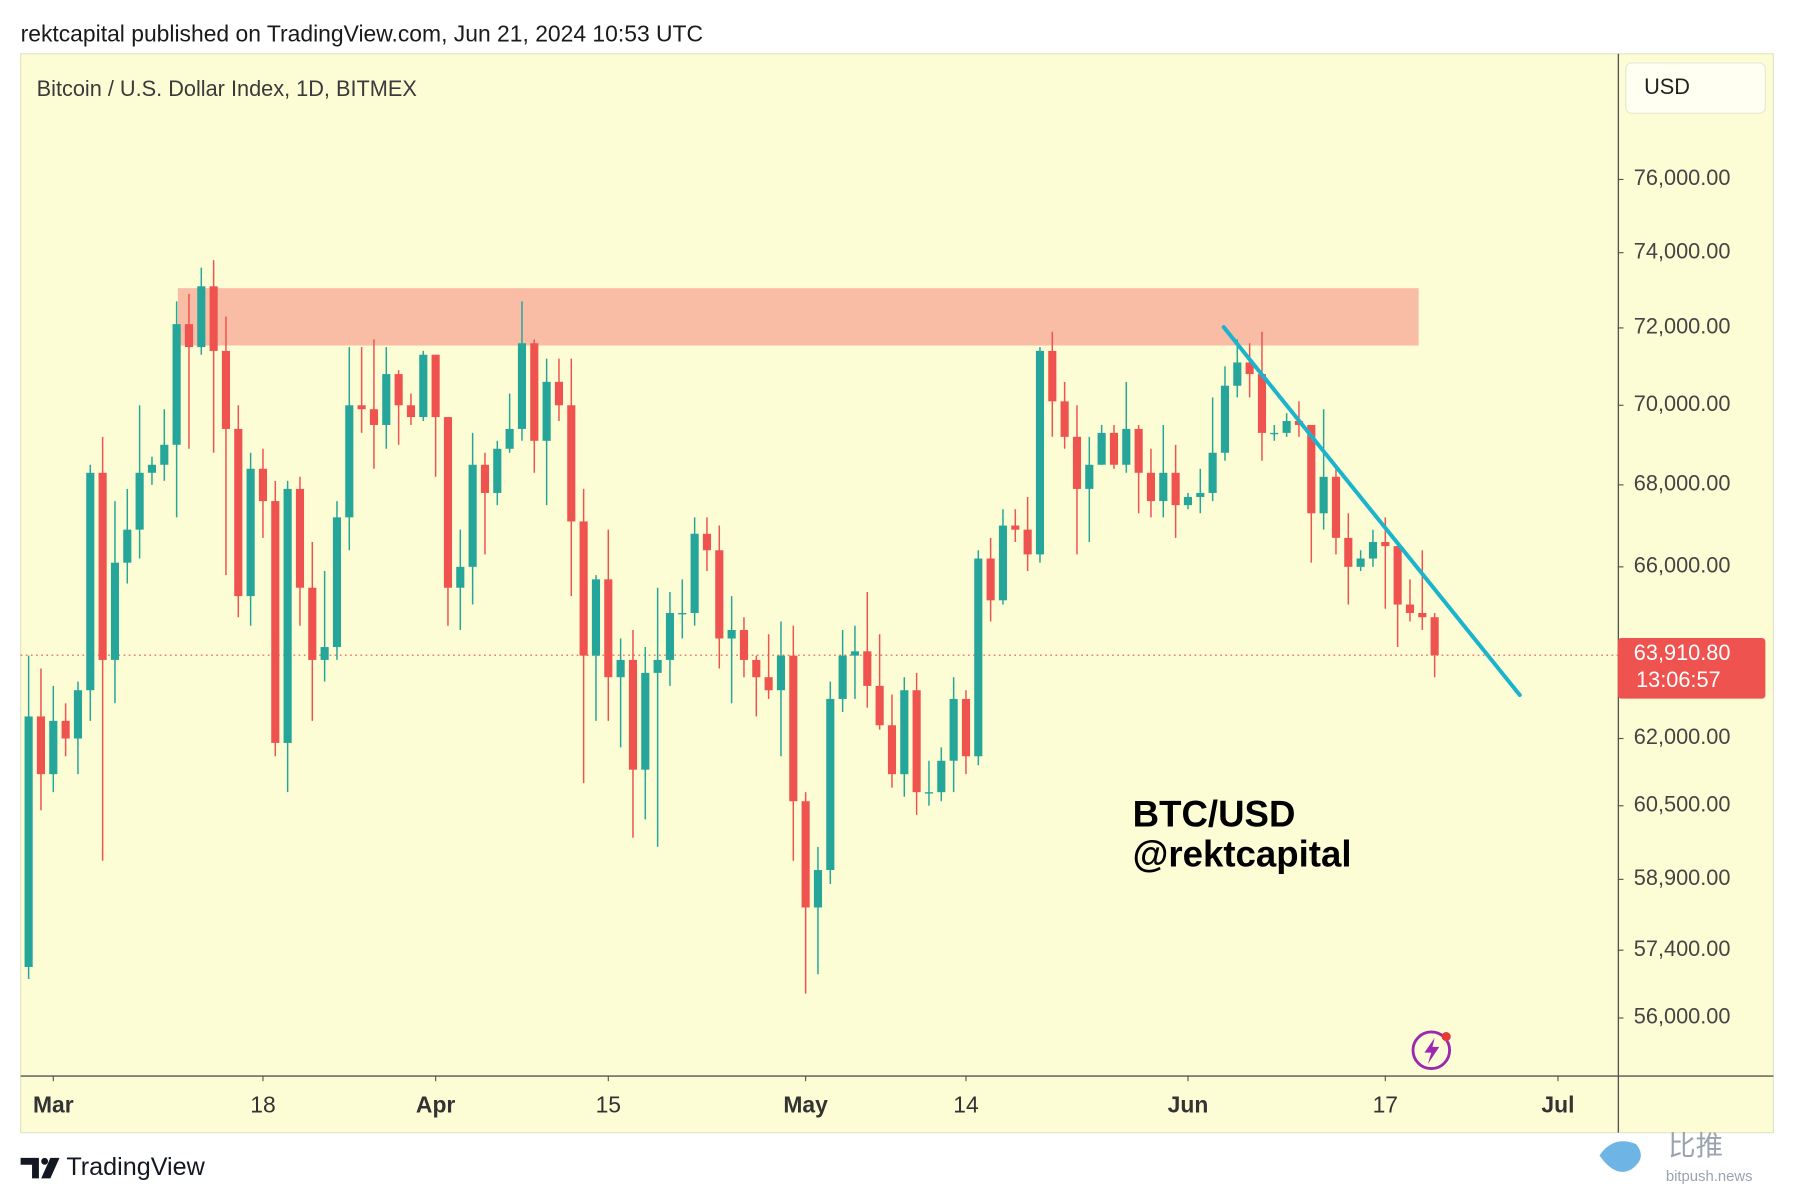 The width and height of the screenshot is (1794, 1202). I want to click on x-tick-label: 17, so click(1385, 1104).